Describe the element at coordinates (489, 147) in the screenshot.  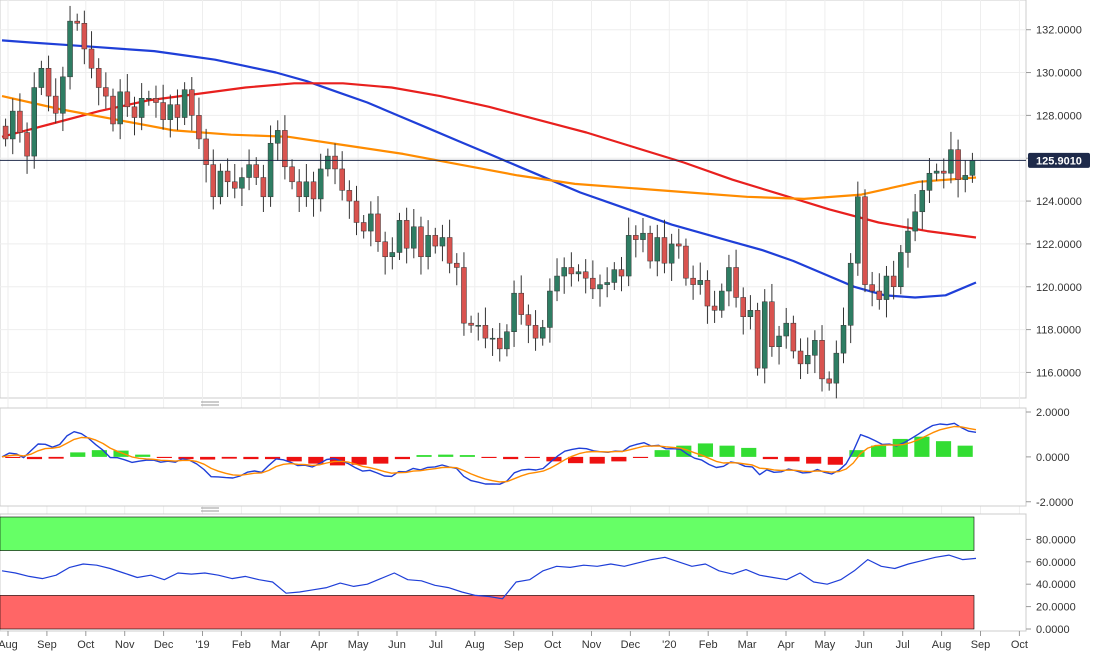
I see `sma-slow-path` at that location.